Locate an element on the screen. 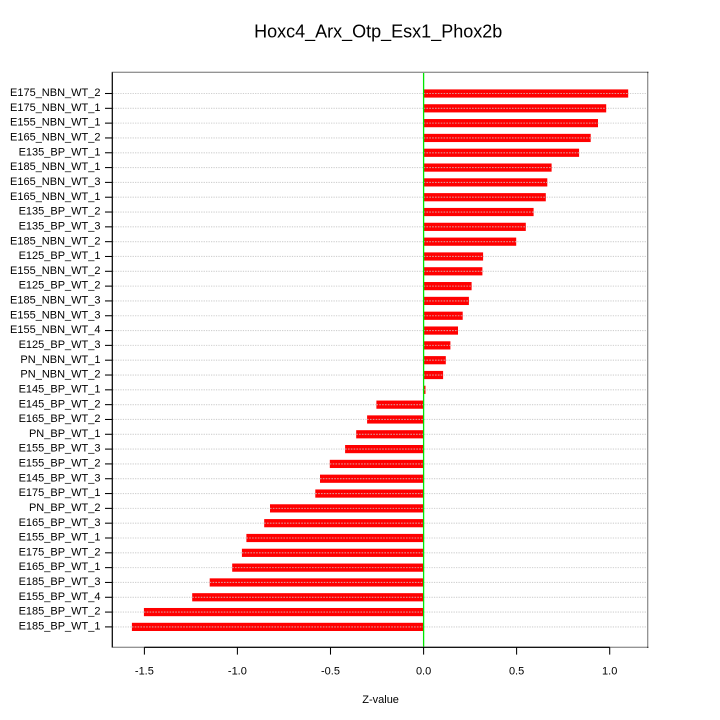 The image size is (720, 720). svg-text: E135_BP_WT_3 is located at coordinates (60, 226).